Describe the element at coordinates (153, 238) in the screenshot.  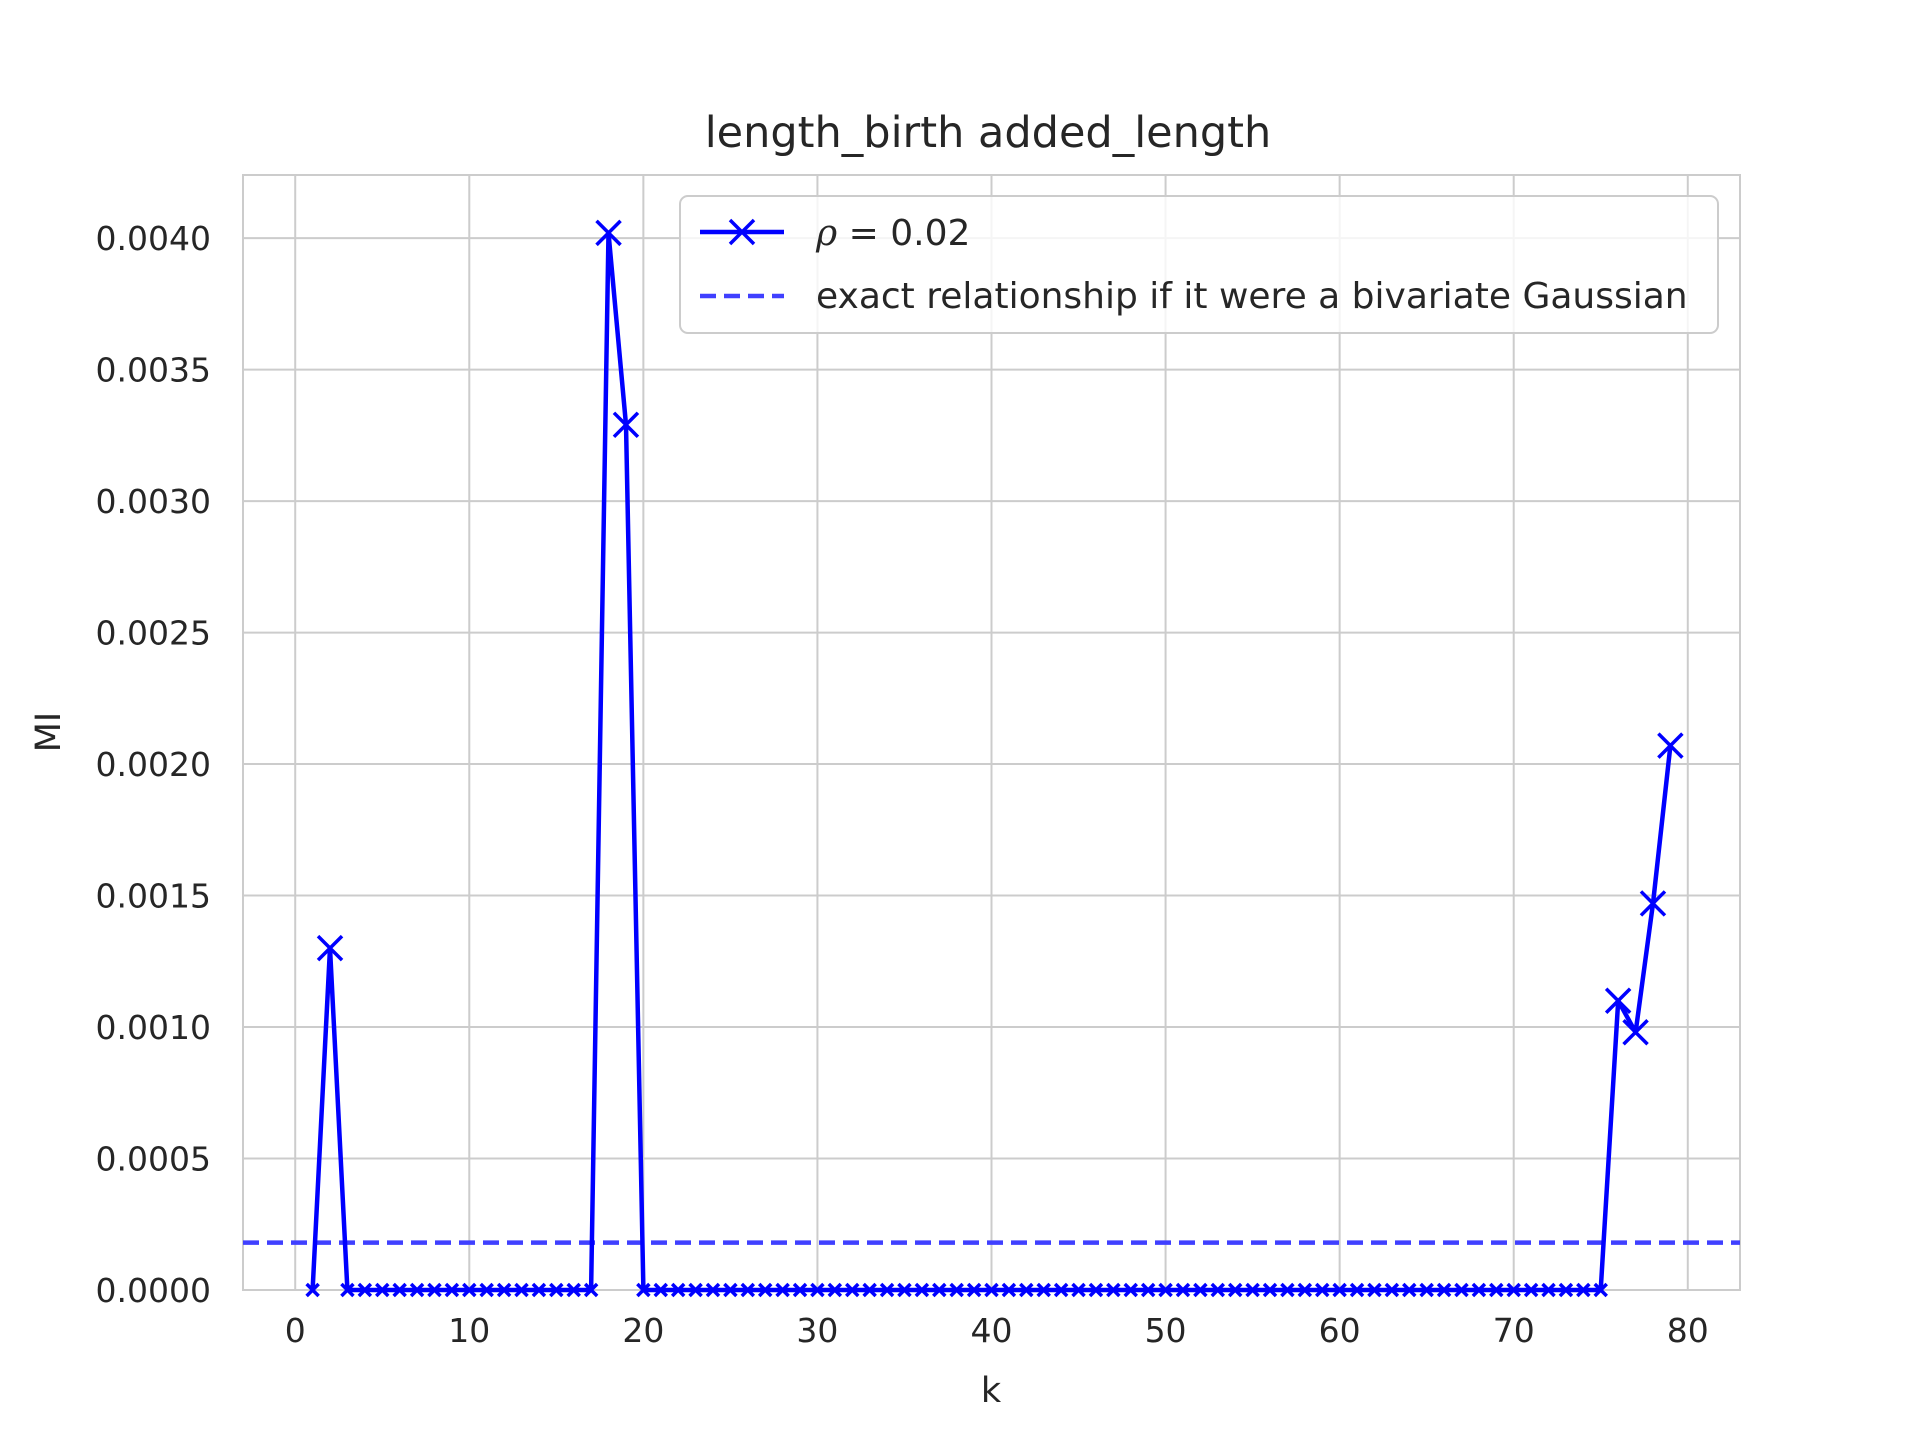
I see `y-tick-label: 0.0040` at that location.